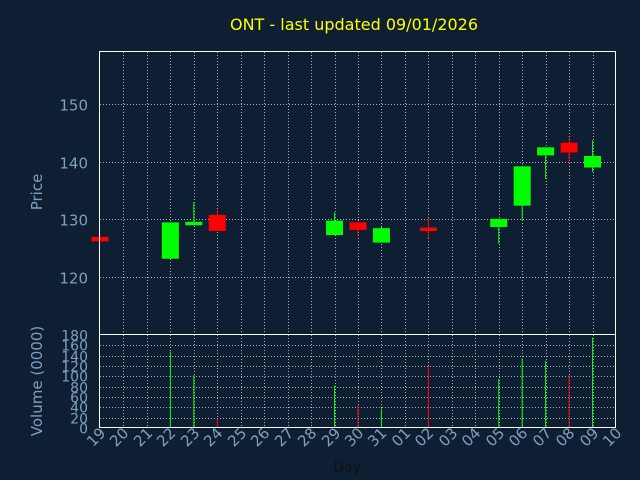 The image size is (640, 480). Describe the element at coordinates (347, 468) in the screenshot. I see `x-axis-label: Day` at that location.